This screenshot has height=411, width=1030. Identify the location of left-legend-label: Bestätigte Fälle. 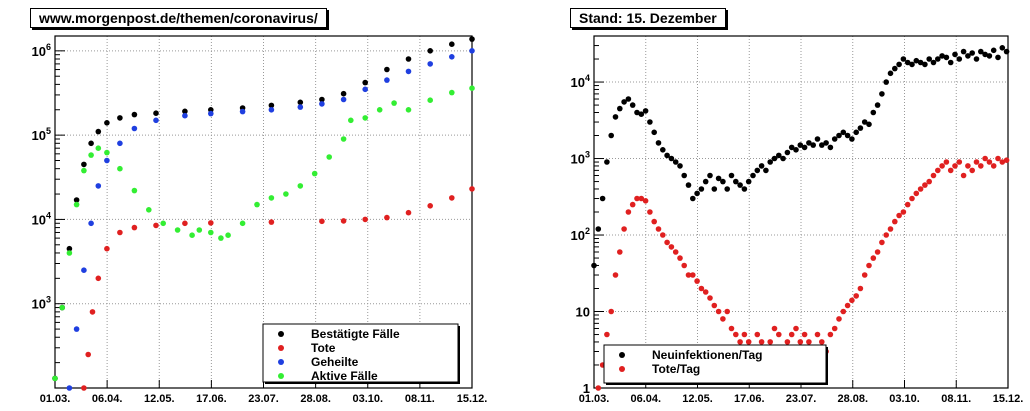
(355, 334).